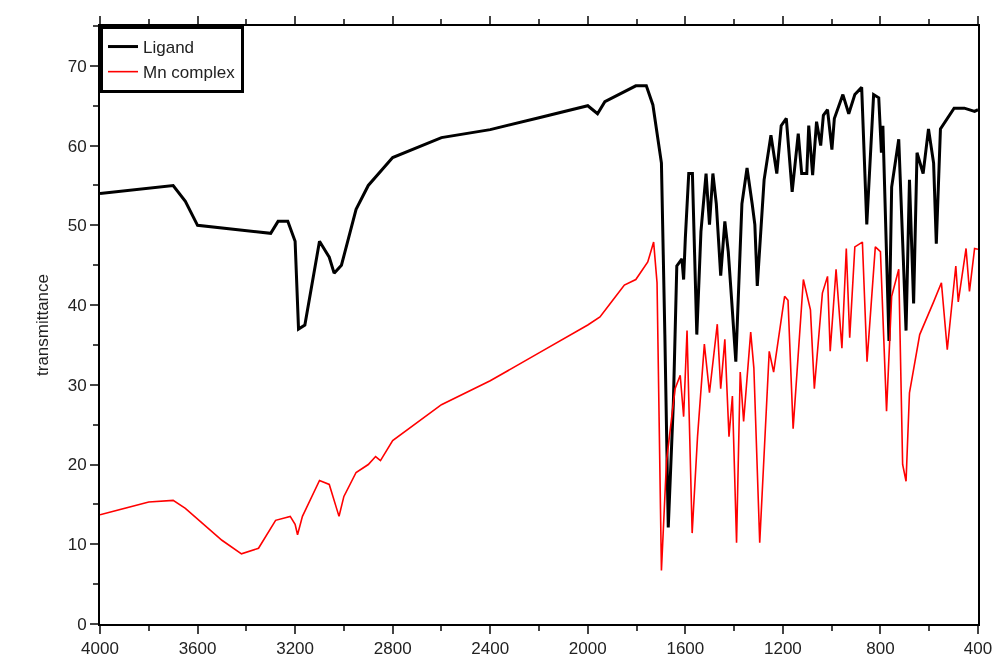  I want to click on x-tick-label: 3200, so click(295, 649).